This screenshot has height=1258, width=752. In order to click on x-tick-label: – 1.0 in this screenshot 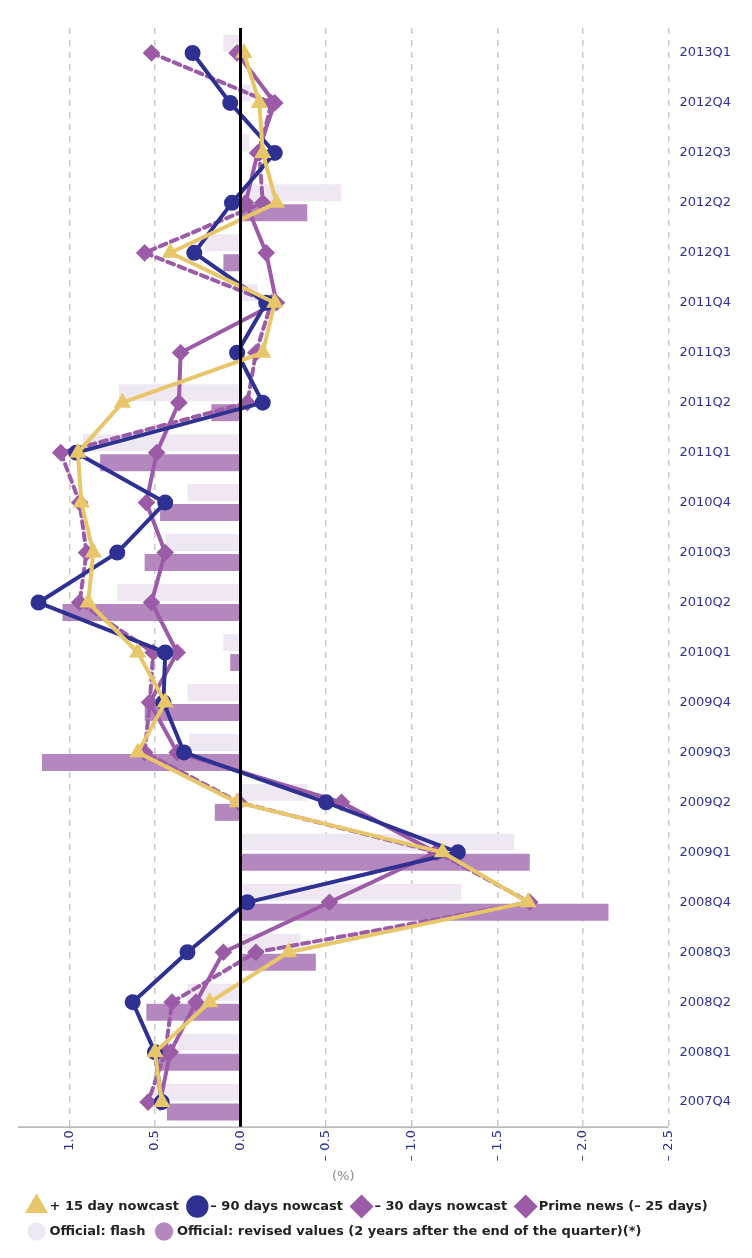, I will do `click(411, 1146)`.